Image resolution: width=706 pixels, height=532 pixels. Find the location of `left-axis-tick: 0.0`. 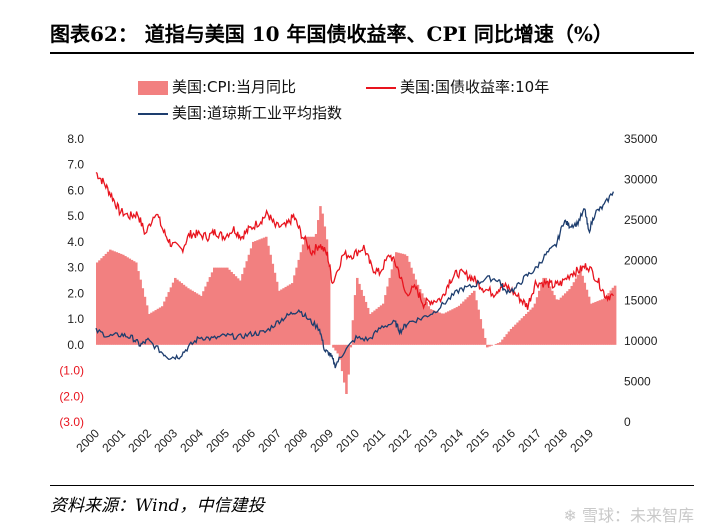

left-axis-tick: 0.0 is located at coordinates (75, 345).